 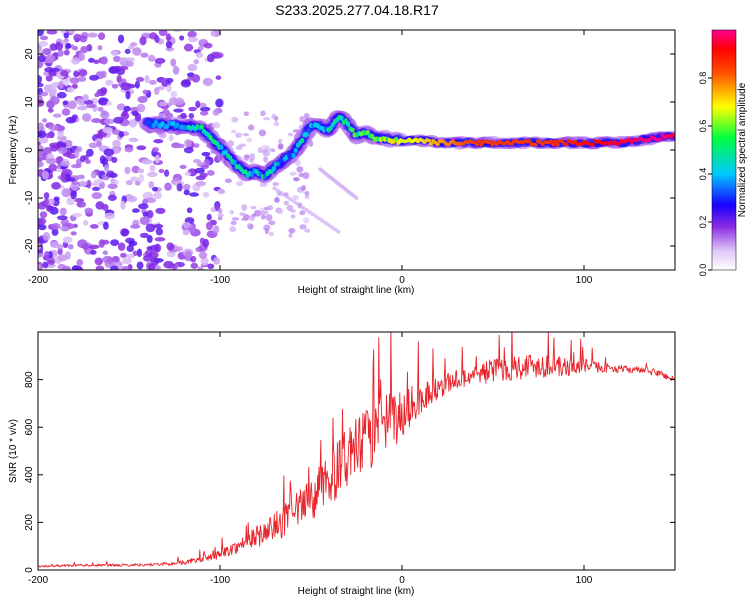 I want to click on colorbar-label: Normalized spectral amplitude, so click(x=742, y=149).